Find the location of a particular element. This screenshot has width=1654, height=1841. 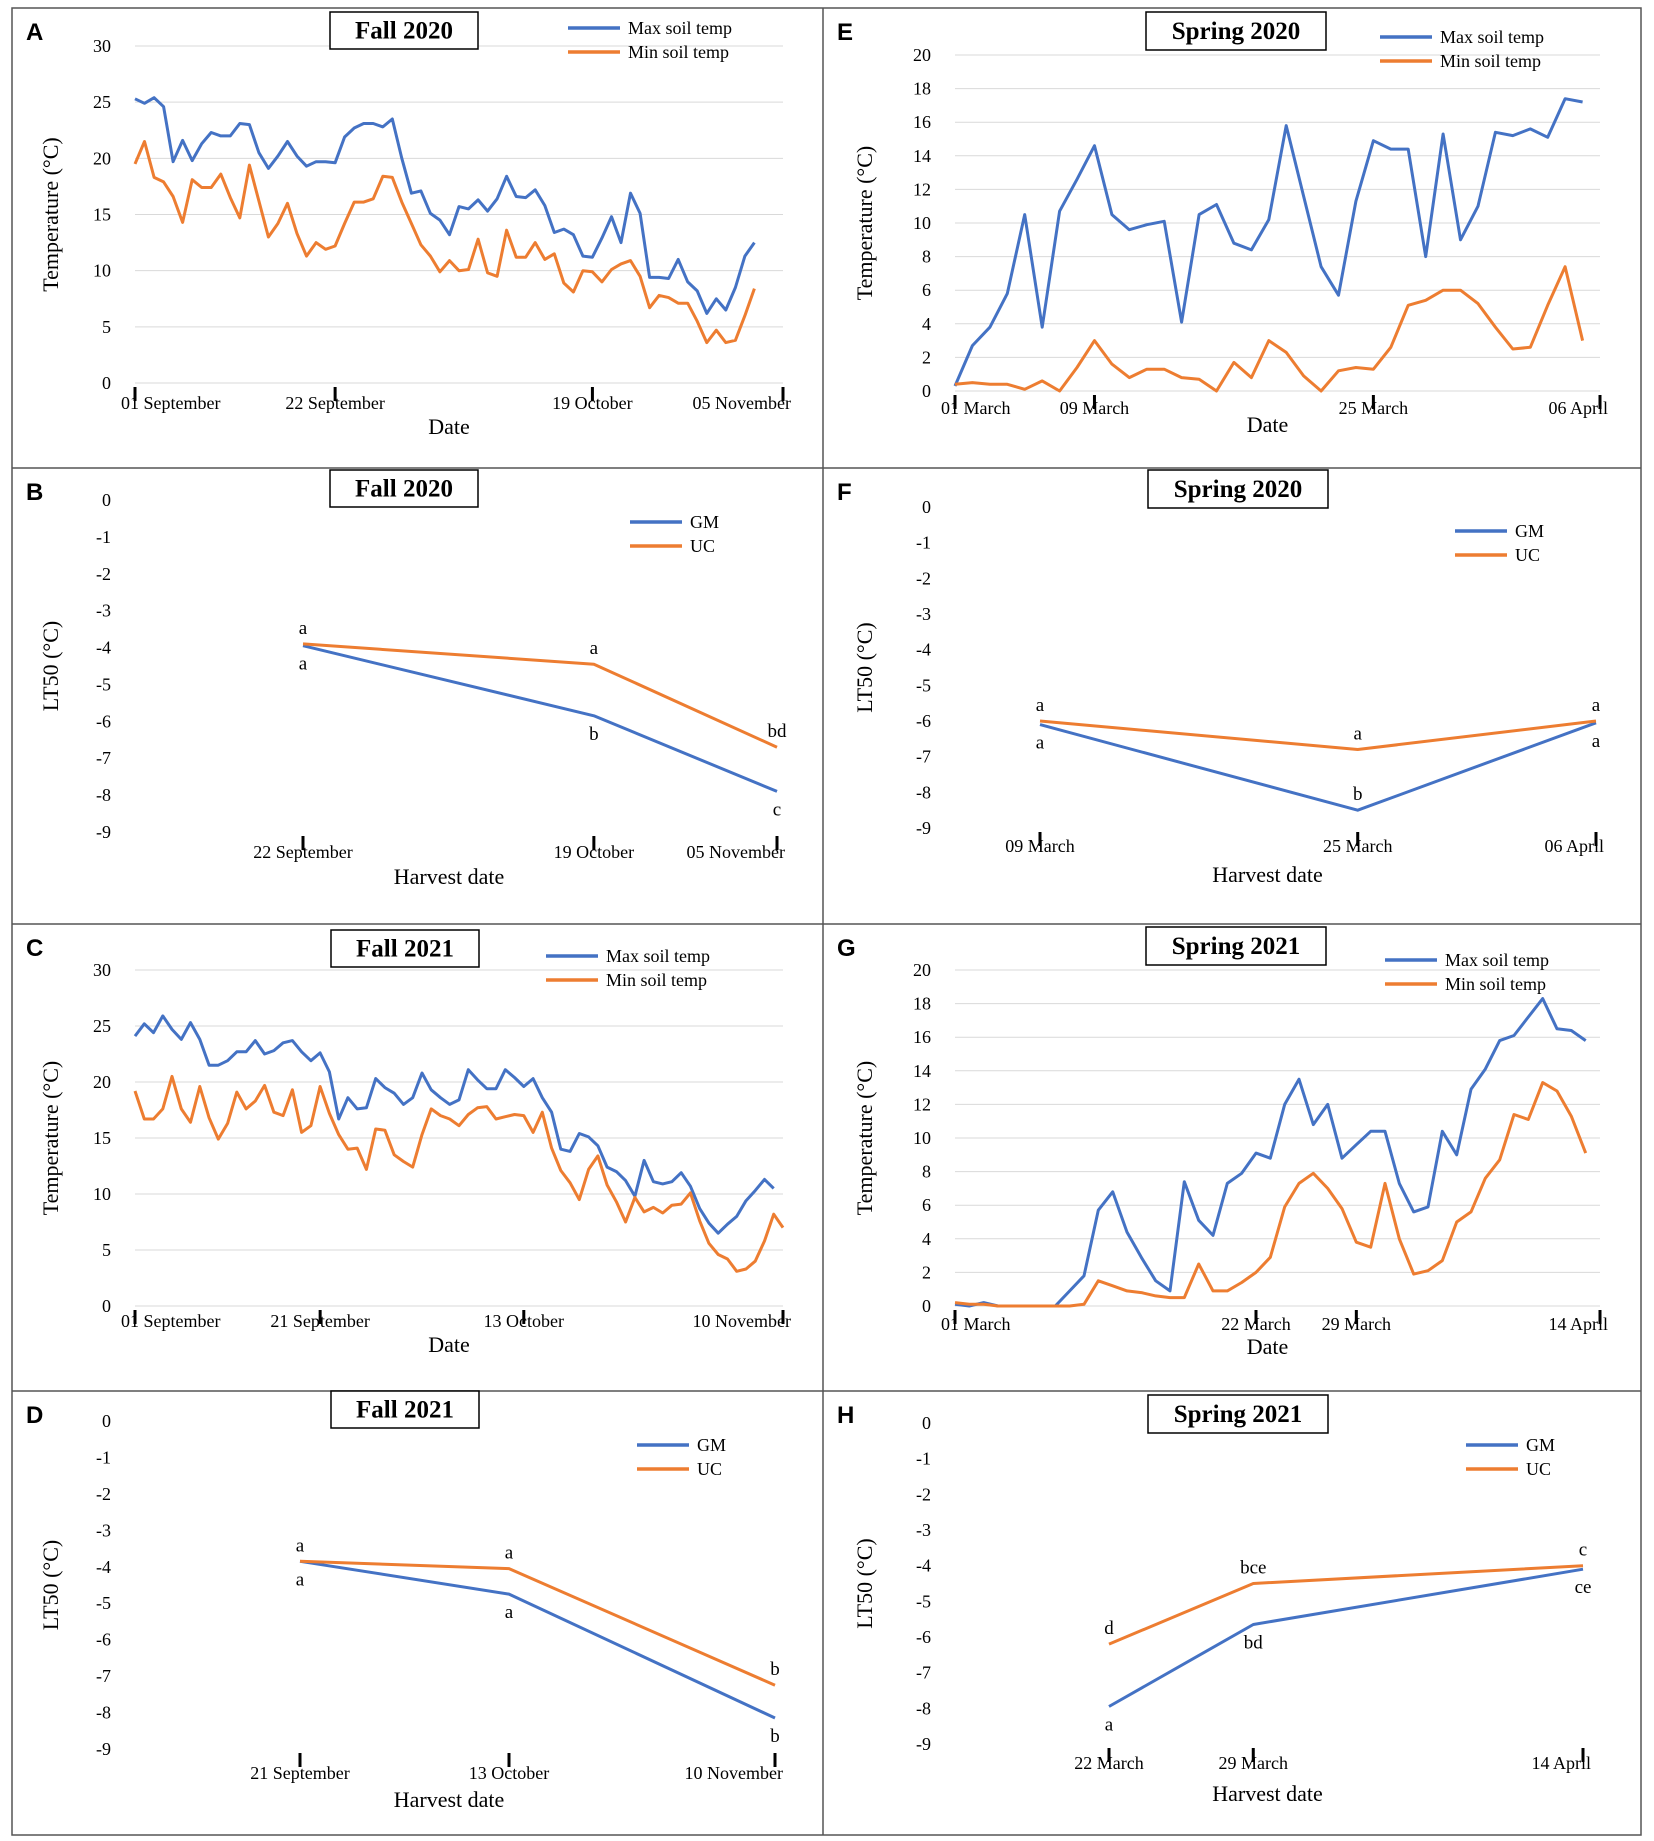

y-tick-label: 30 is located at coordinates (102, 970).